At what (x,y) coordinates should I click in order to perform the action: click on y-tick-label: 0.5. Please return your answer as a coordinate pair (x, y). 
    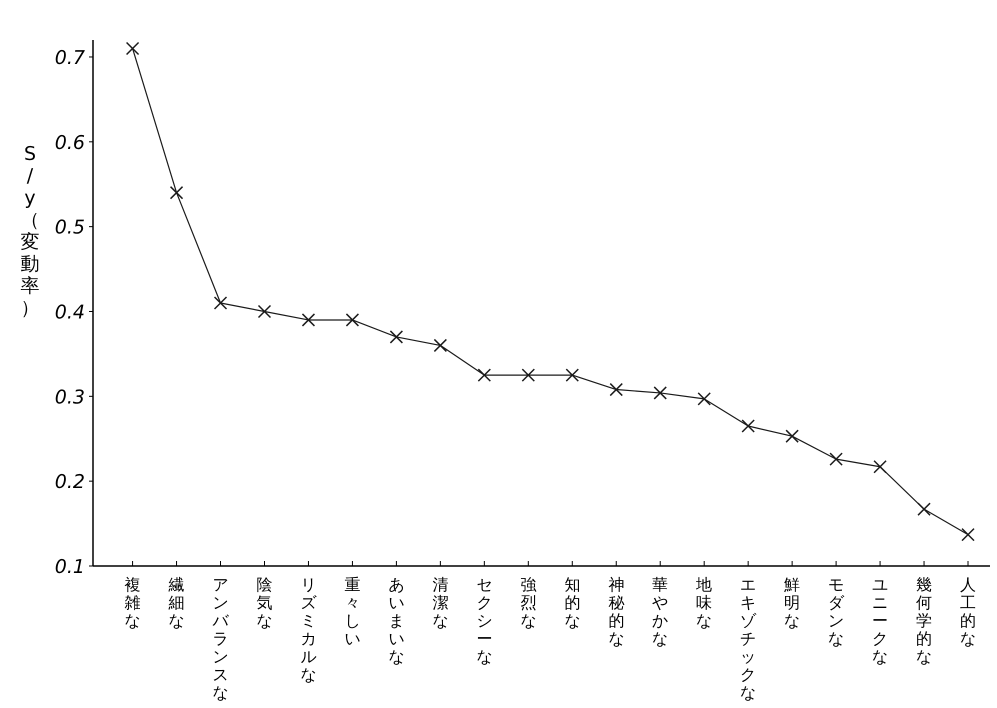
    Looking at the image, I should click on (69, 227).